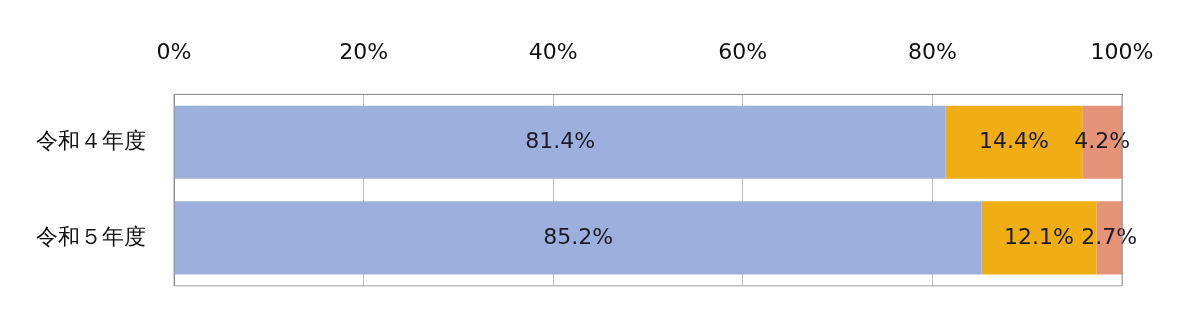 Image resolution: width=1200 pixels, height=335 pixels. What do you see at coordinates (91, 140) in the screenshot?
I see `y-tick-label: 令和４年度` at bounding box center [91, 140].